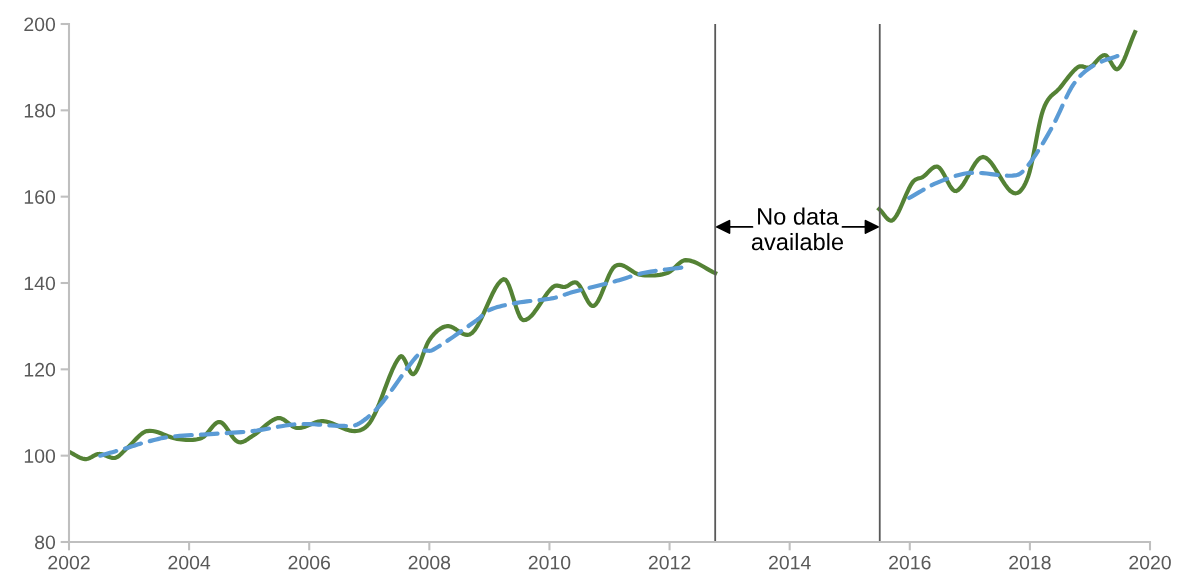 The width and height of the screenshot is (1180, 586). Describe the element at coordinates (797, 229) in the screenshot. I see `annotation: No data available` at that location.